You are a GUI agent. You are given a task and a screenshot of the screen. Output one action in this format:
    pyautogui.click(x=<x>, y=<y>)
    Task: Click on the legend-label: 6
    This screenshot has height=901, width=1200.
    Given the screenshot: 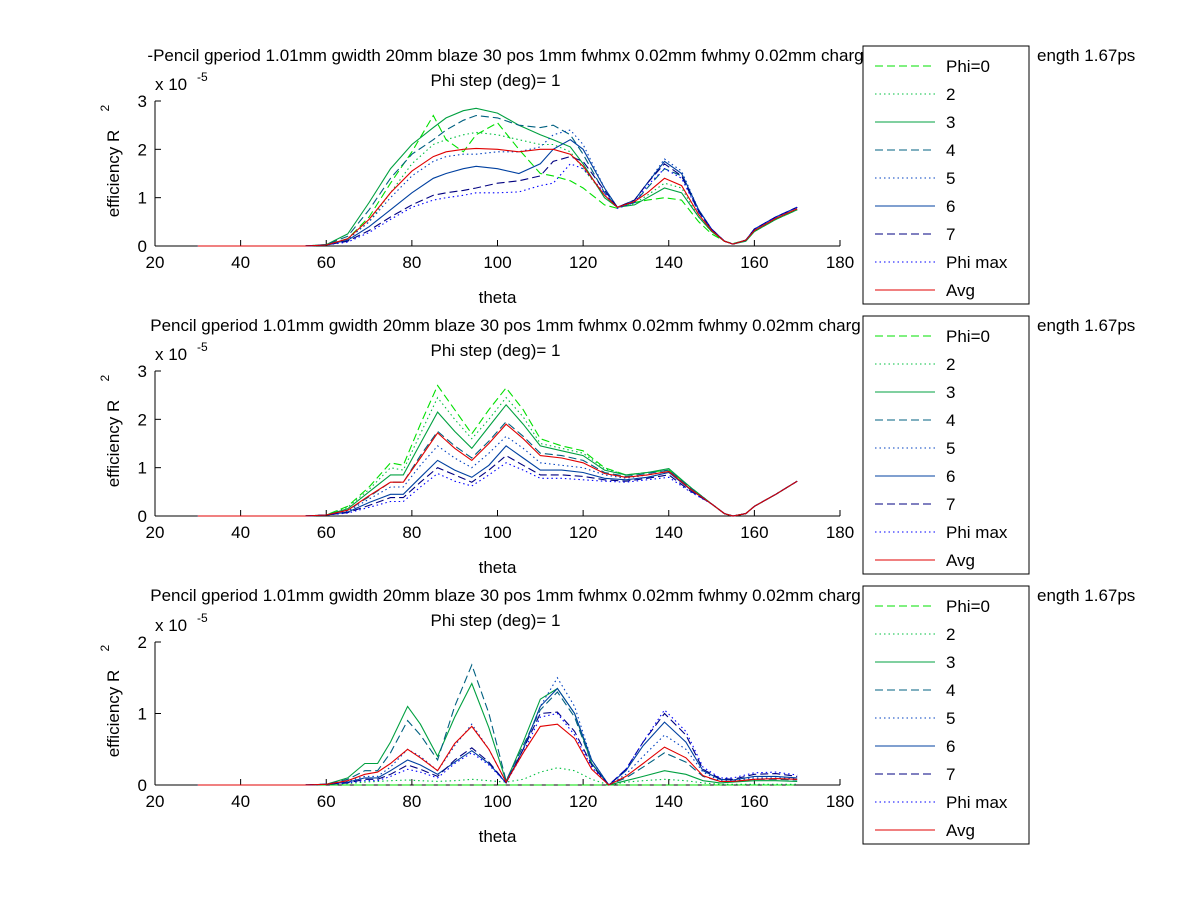 What is the action you would take?
    pyautogui.click(x=950, y=206)
    